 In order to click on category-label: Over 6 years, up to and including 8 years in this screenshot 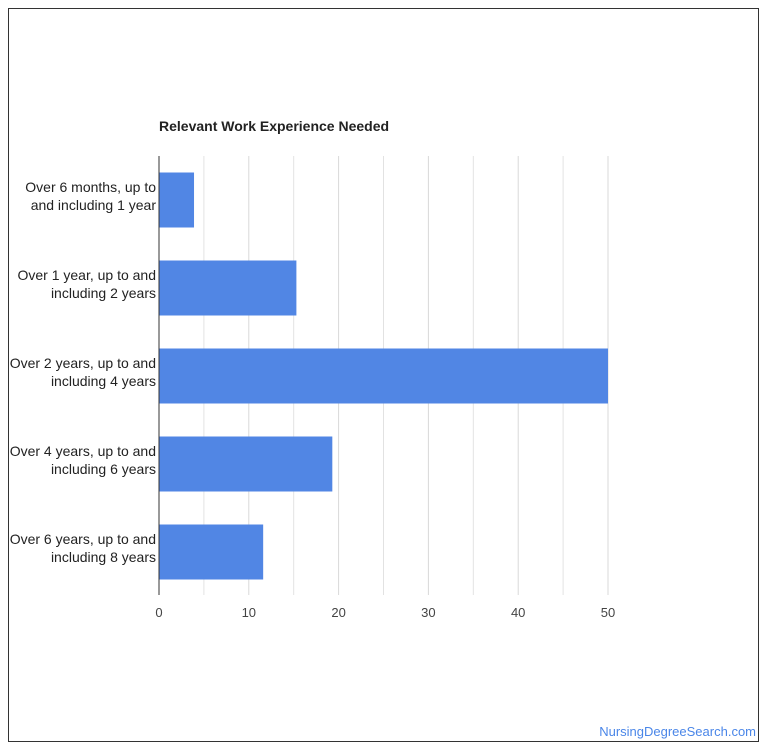, I will do `click(83, 548)`.